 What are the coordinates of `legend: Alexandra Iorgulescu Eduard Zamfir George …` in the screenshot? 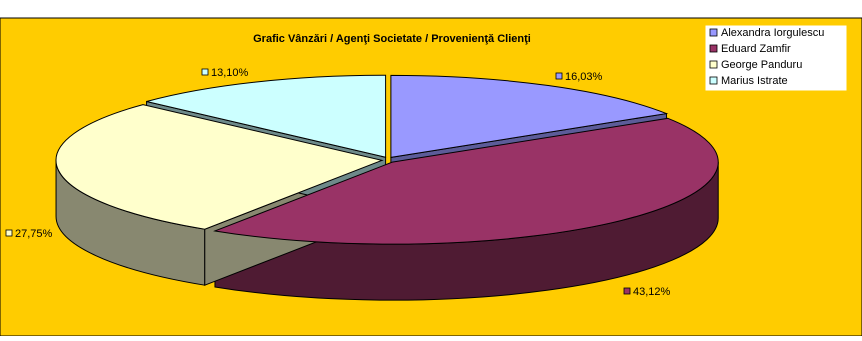 It's located at (776, 58).